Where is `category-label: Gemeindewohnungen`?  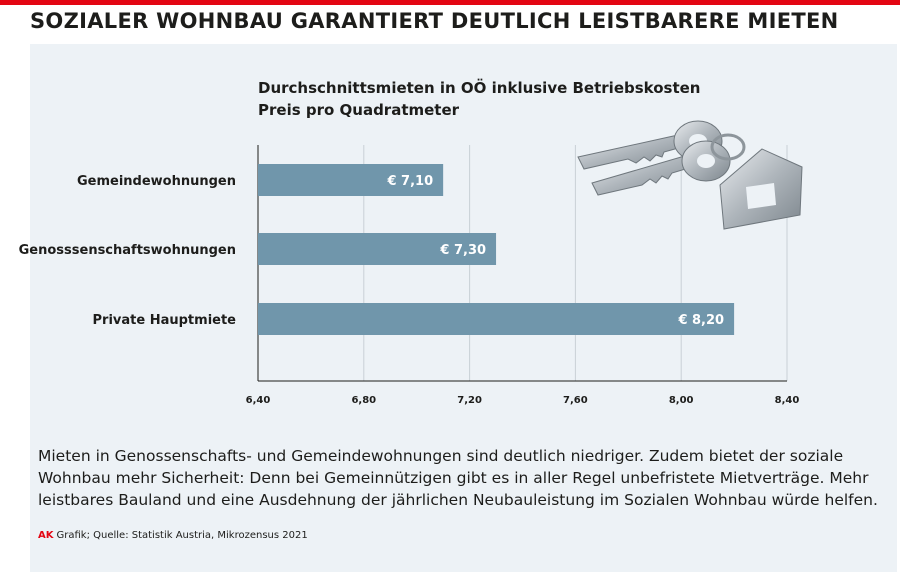
category-label: Gemeindewohnungen is located at coordinates (156, 181).